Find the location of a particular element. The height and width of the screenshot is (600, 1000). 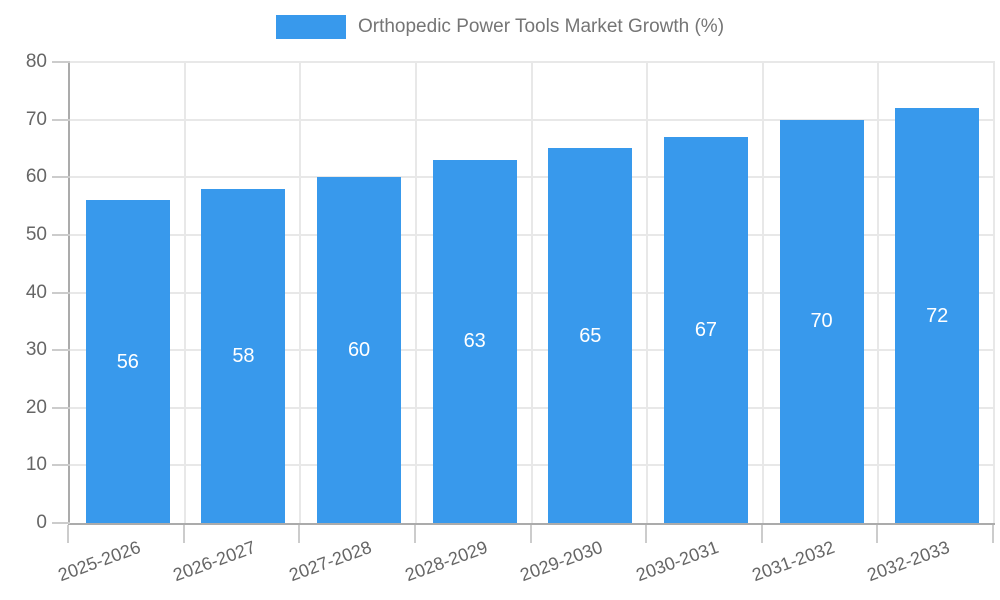

legend: Orthopedic Power Tools Market Growth (%) is located at coordinates (500, 27).